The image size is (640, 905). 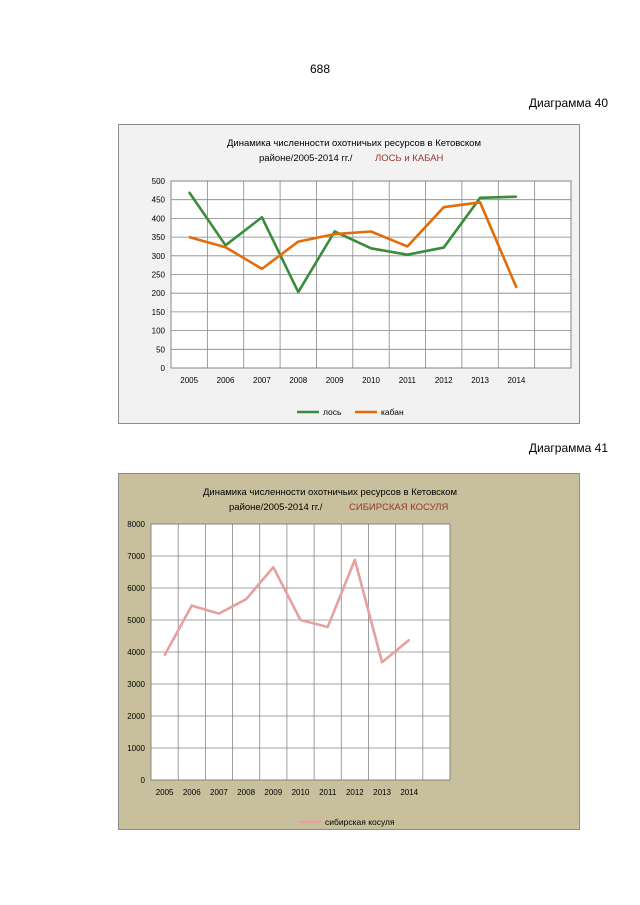 I want to click on y-tick-label: 400, so click(x=159, y=218).